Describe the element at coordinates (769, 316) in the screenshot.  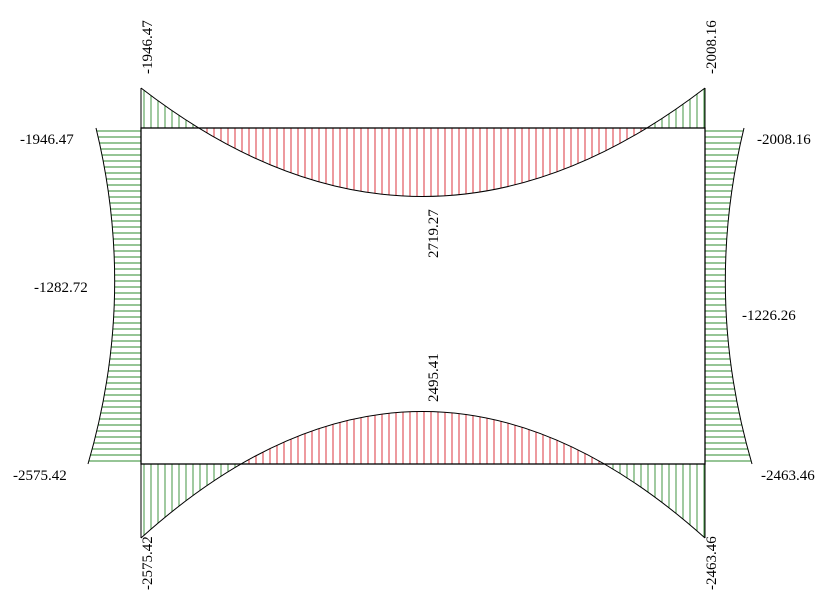
I see `label-right-column-mid: -1226.26` at that location.